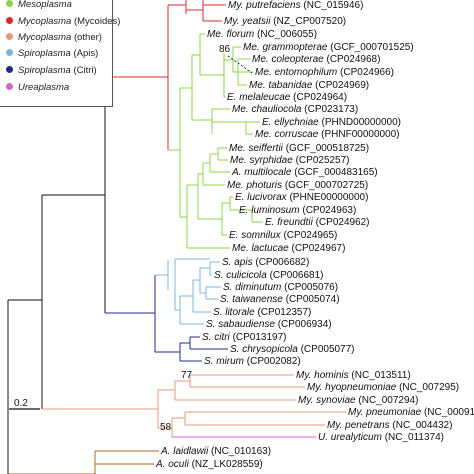  I want to click on taxon-label: S. litorale (CP012357), so click(262, 312).